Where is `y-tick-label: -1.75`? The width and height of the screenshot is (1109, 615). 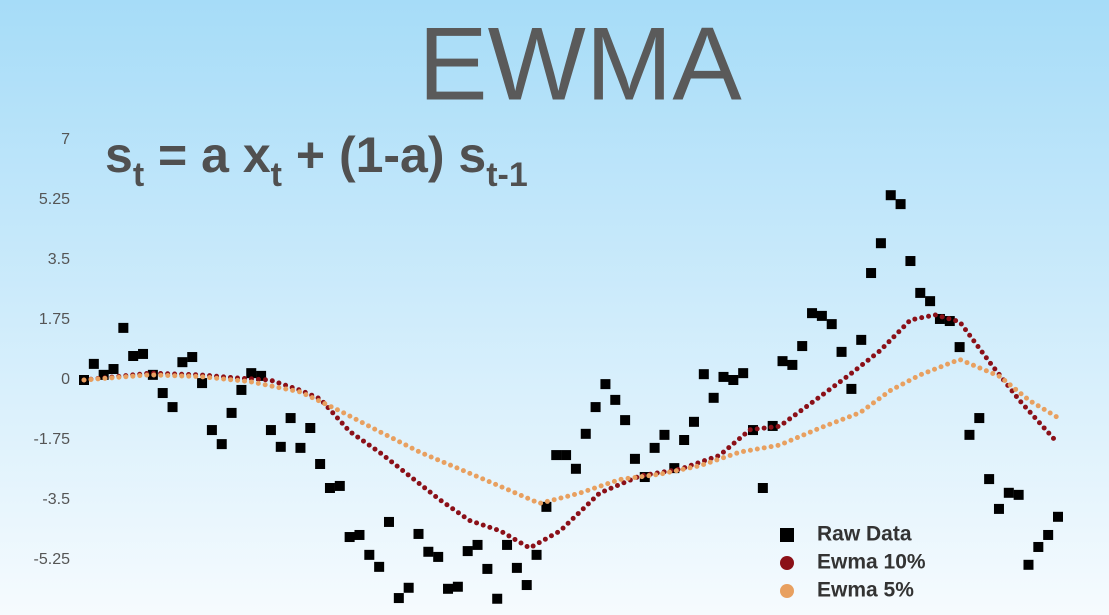 y-tick-label: -1.75 is located at coordinates (52, 439).